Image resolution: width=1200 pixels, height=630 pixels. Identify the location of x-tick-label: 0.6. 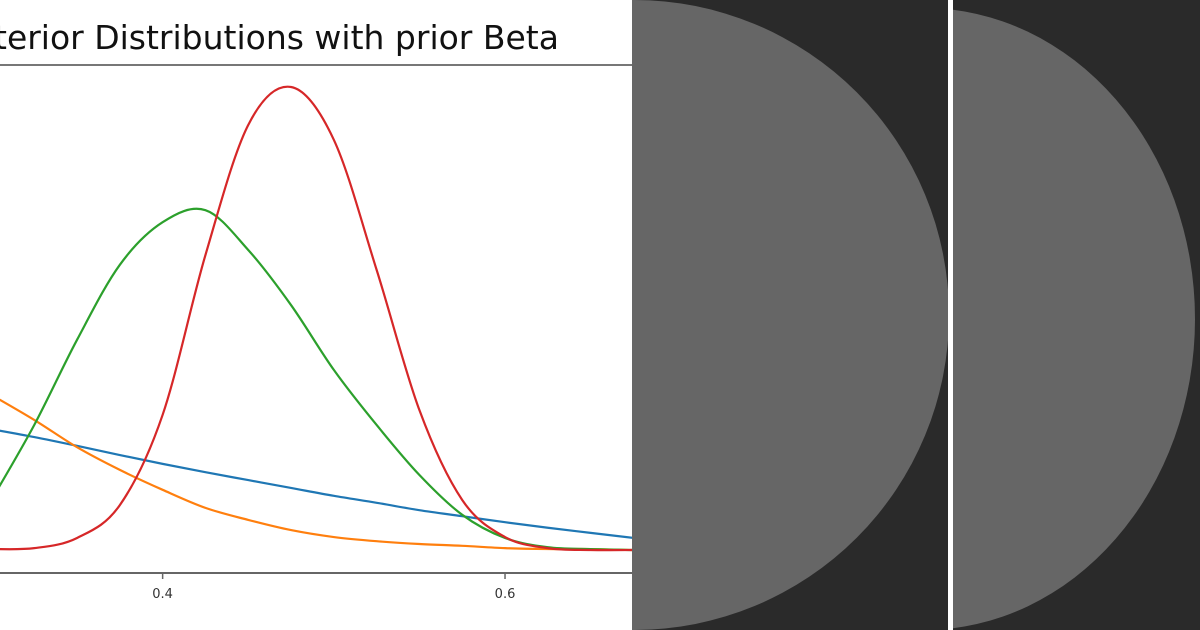
(505, 594).